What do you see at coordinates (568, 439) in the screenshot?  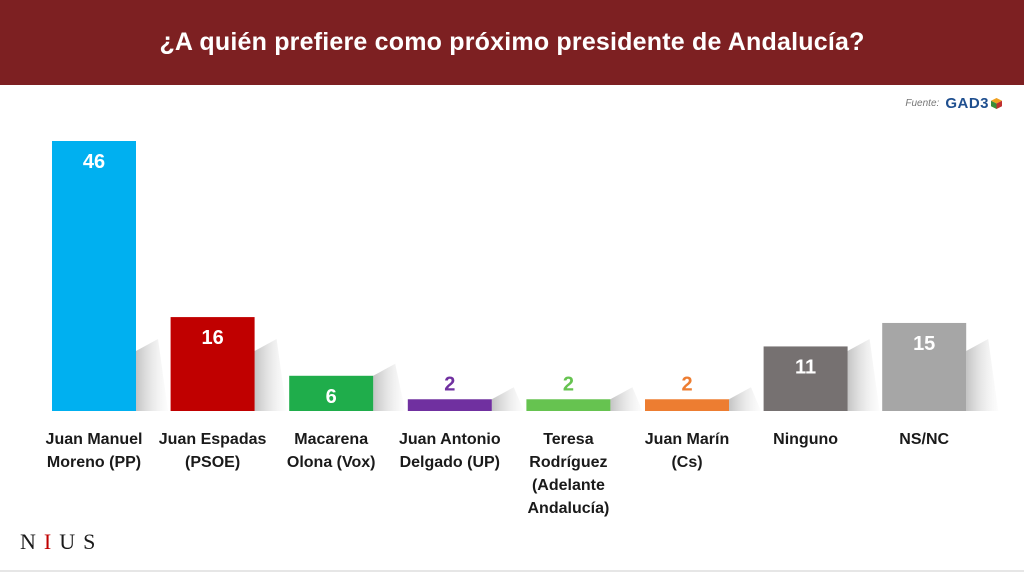 I see `category-label: Teresa` at bounding box center [568, 439].